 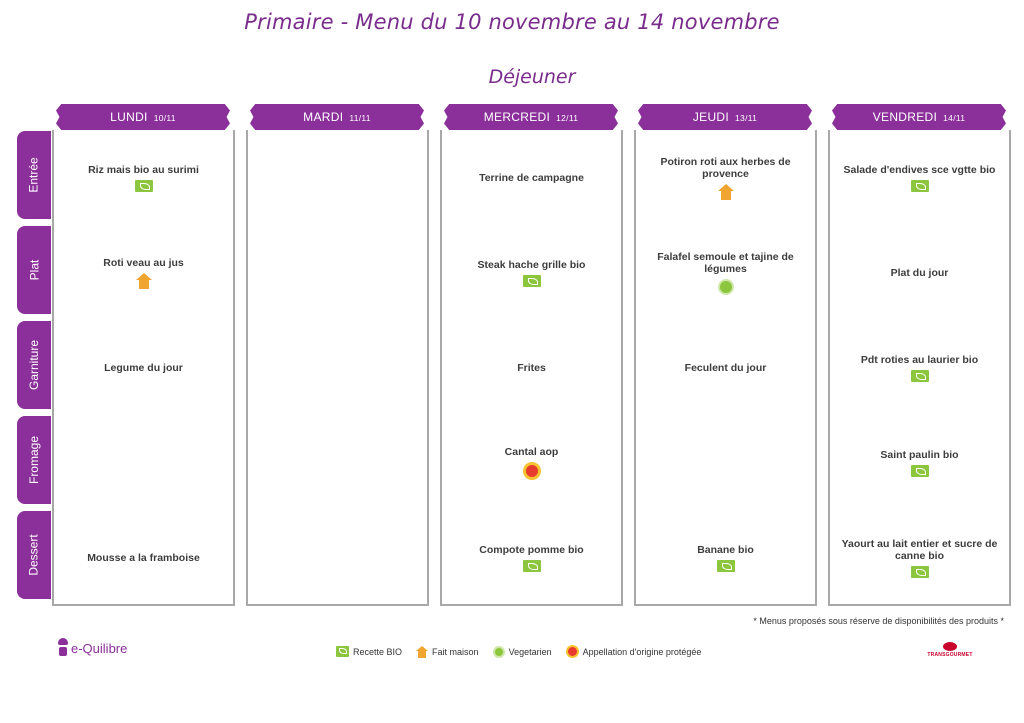 I want to click on dish-name: Plat du jour, so click(x=919, y=272).